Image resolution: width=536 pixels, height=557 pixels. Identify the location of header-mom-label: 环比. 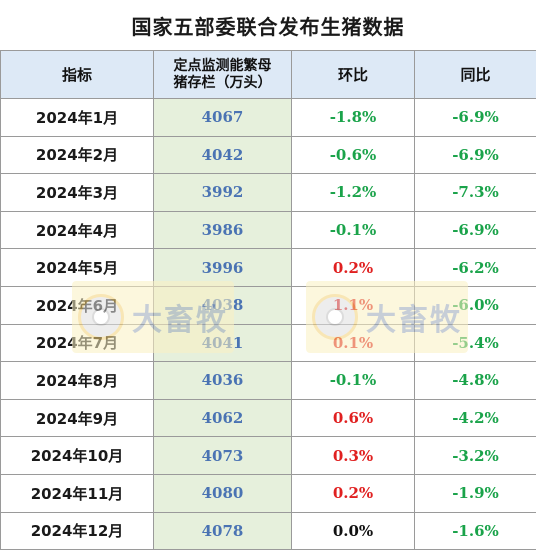
(352, 75).